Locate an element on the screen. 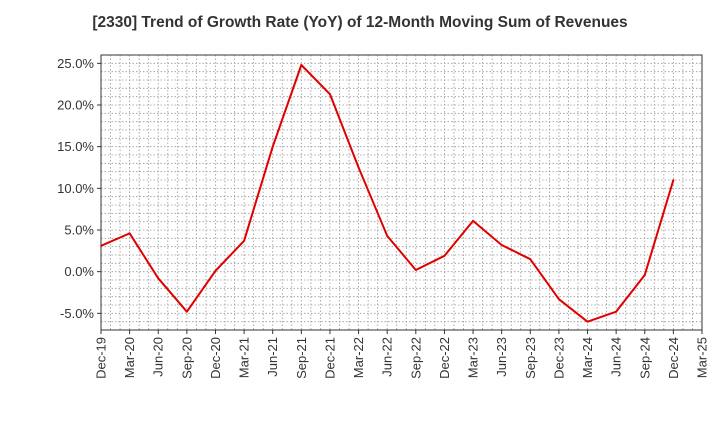 Image resolution: width=720 pixels, height=440 pixels. x-tick-label: Dec-20 is located at coordinates (215, 358).